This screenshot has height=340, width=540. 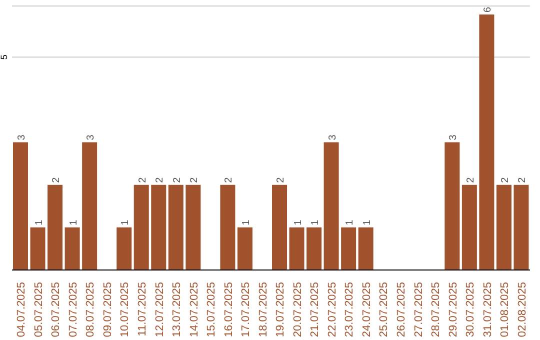 What do you see at coordinates (160, 310) in the screenshot?
I see `x-tick-label: 12.07.2025` at bounding box center [160, 310].